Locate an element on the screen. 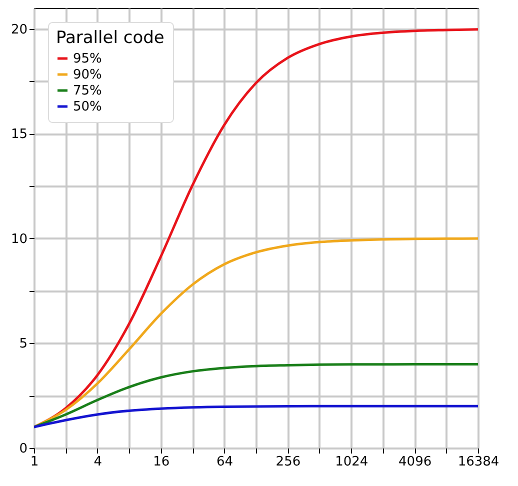 This screenshot has width=518, height=486. y-tick-label: 15 is located at coordinates (19, 134).